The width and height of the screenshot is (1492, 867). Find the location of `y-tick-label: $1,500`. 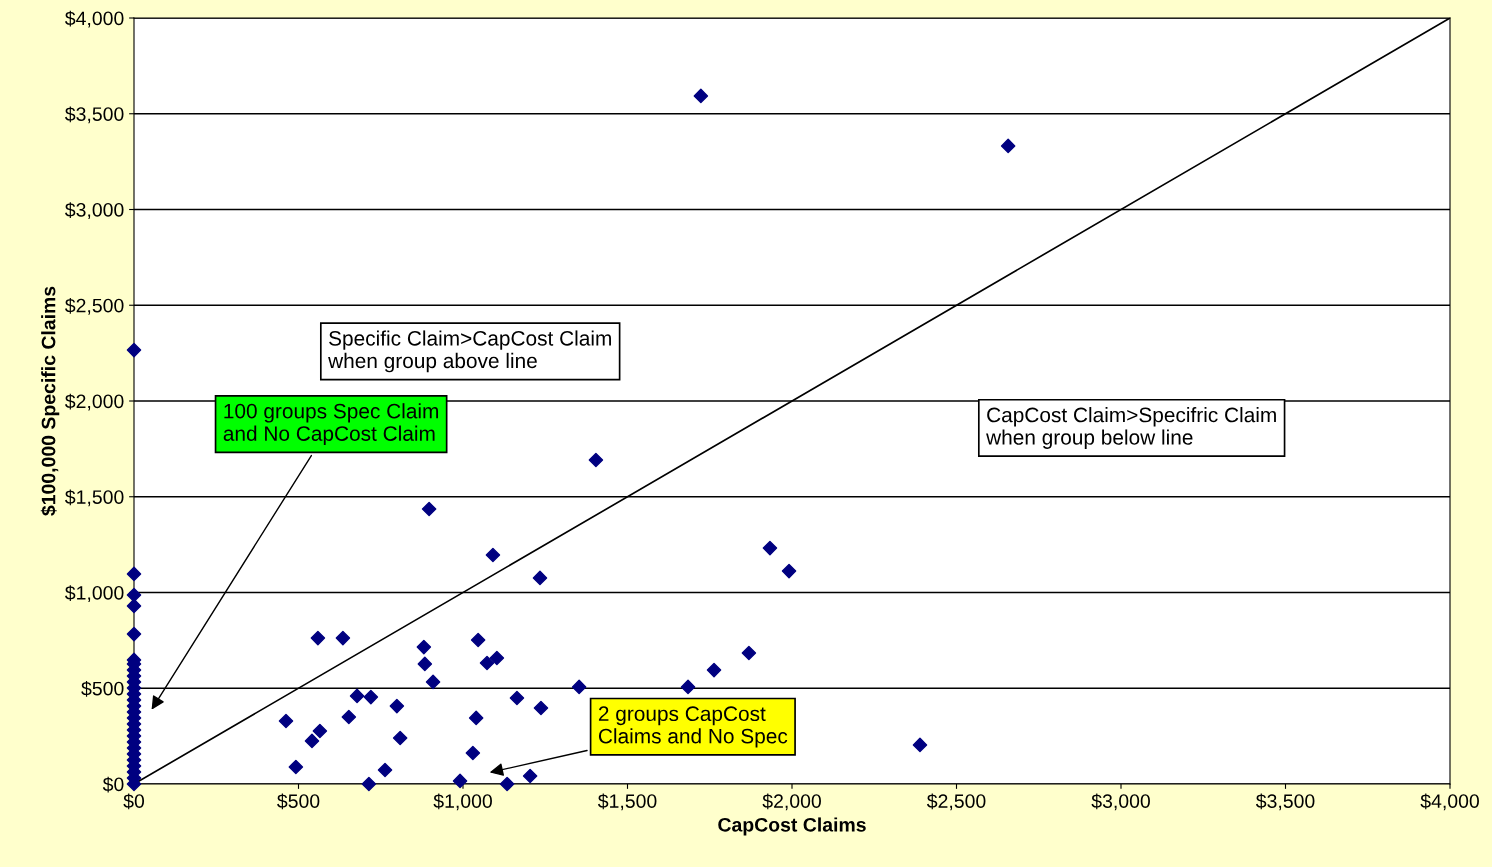

y-tick-label: $1,500 is located at coordinates (94, 498).